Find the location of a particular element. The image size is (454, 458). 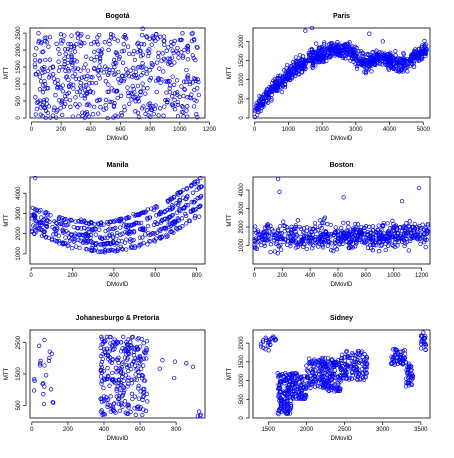

y-tick-label: 0 is located at coordinates (19, 118).